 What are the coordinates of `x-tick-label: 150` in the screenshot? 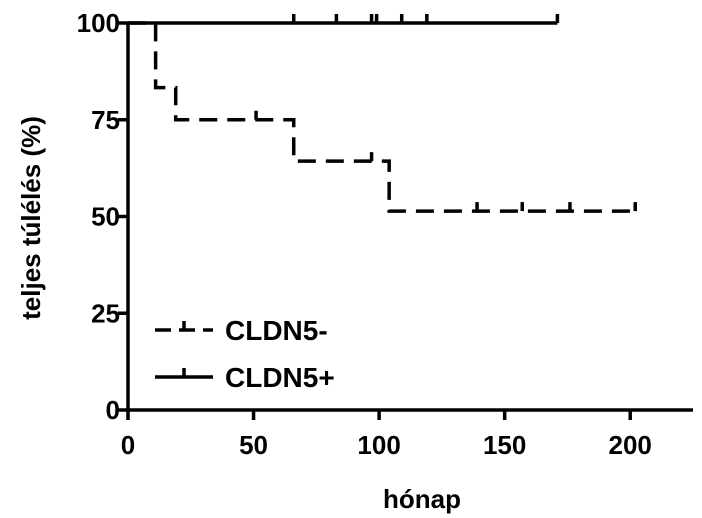 It's located at (504, 445).